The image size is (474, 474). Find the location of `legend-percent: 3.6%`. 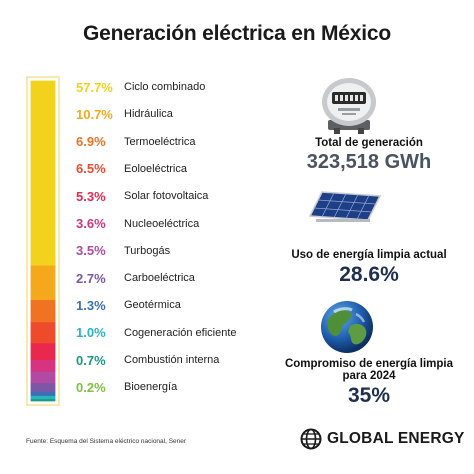

legend-percent: 3.6% is located at coordinates (91, 223).